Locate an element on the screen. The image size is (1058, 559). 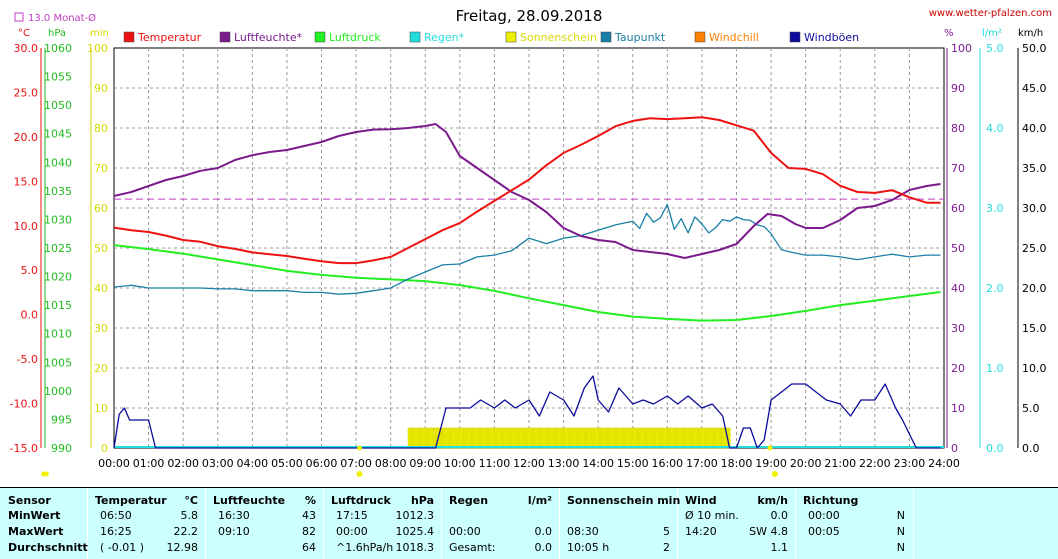
tick-x: 05:00 is located at coordinates (287, 463).